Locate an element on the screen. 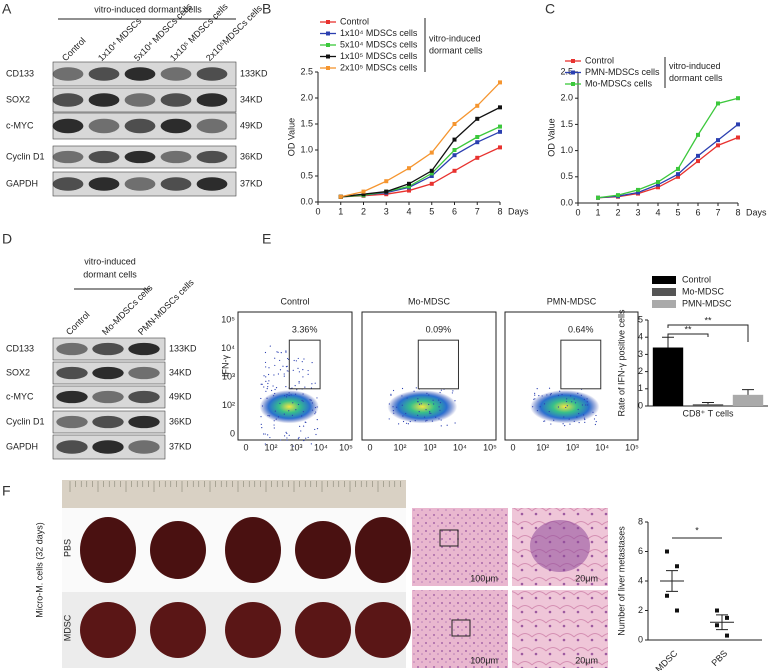  row-label: c-MYC is located at coordinates (20, 396).